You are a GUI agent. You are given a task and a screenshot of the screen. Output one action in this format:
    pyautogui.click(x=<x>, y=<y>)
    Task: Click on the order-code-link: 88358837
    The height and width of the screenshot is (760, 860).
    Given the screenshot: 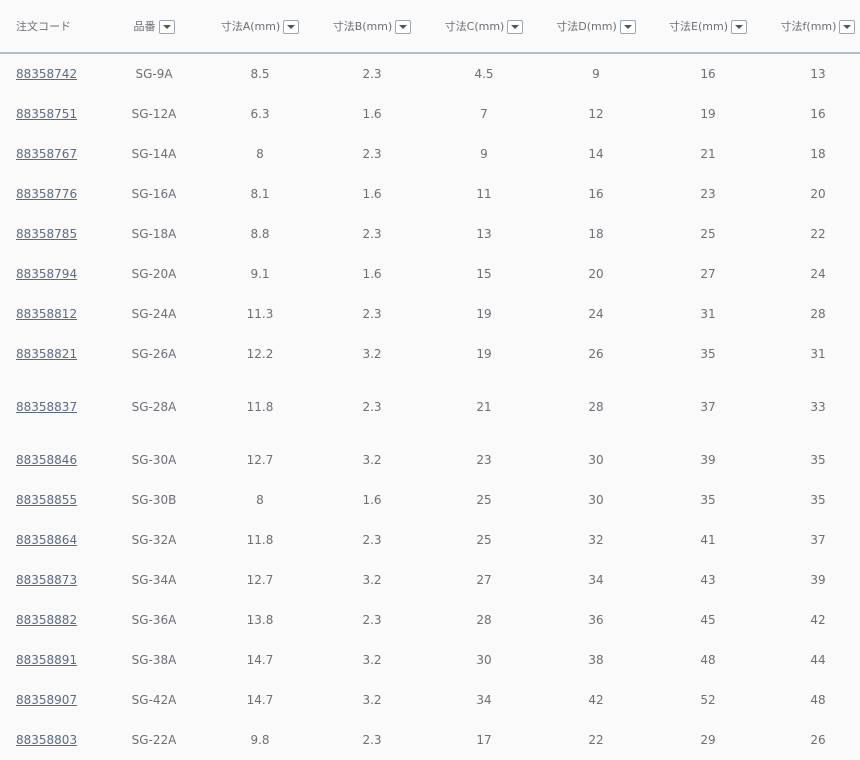 What is the action you would take?
    pyautogui.click(x=47, y=407)
    